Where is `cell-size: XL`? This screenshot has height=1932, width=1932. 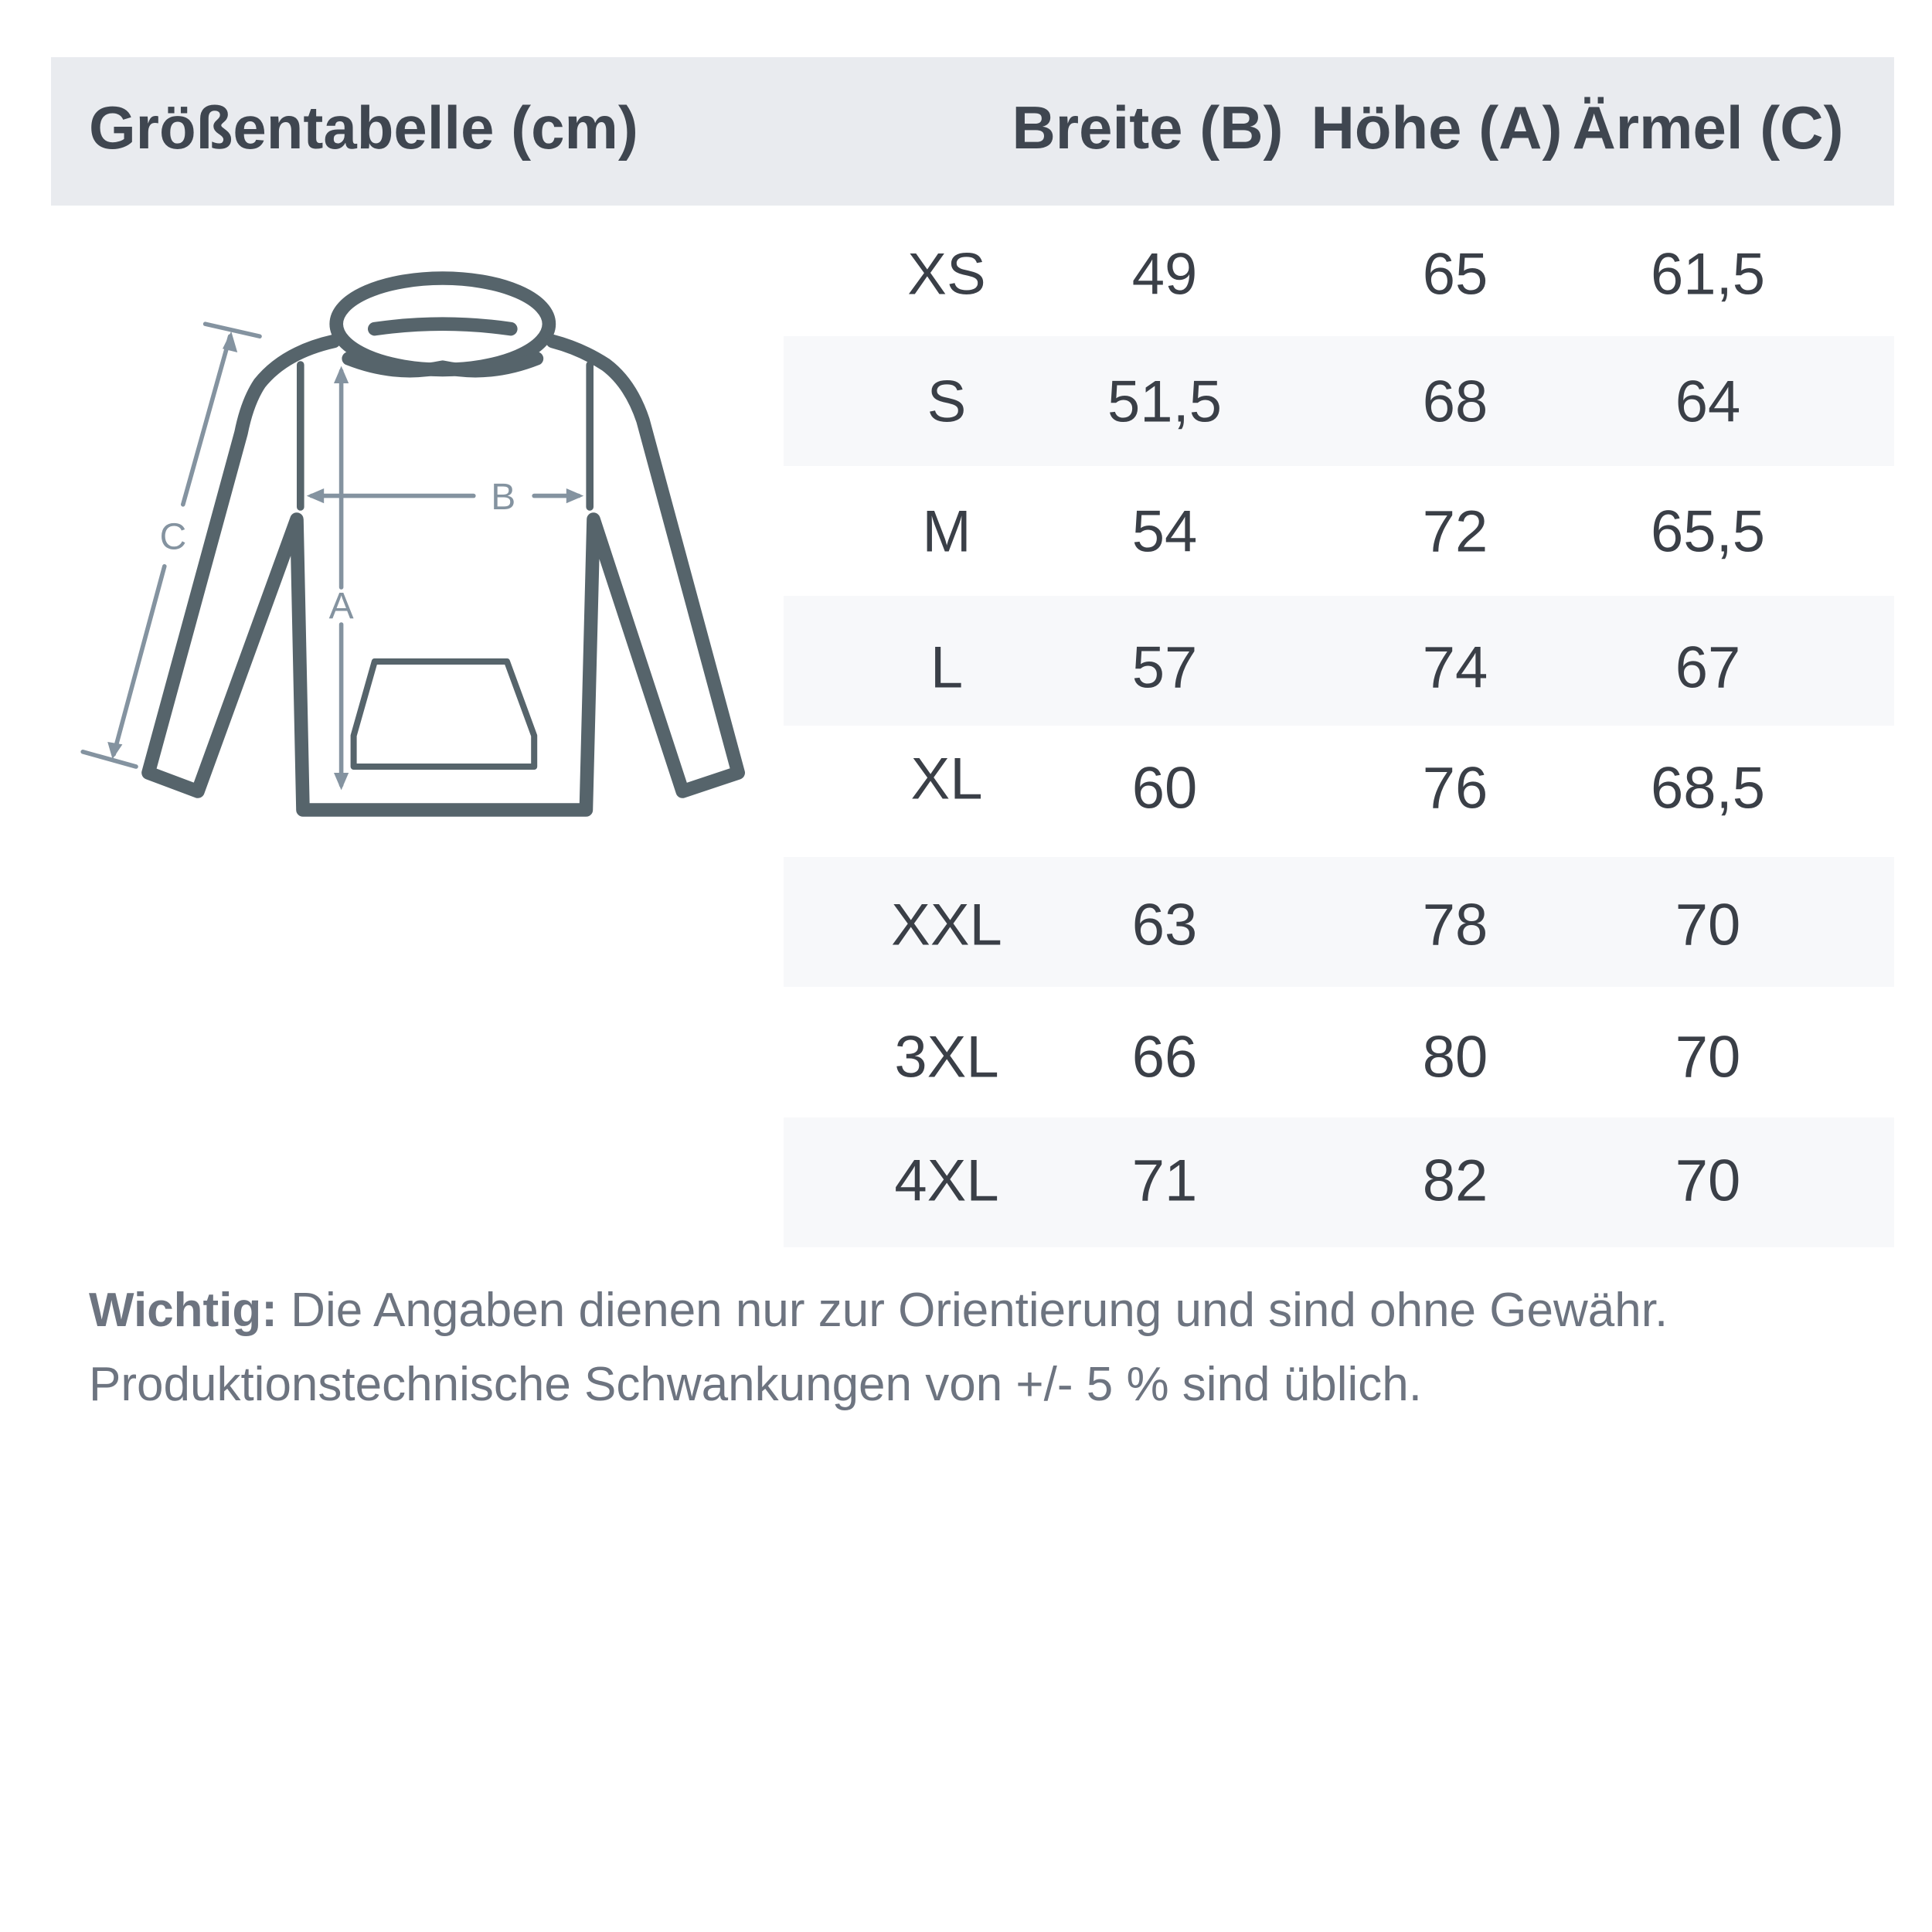
cell-size: XL is located at coordinates (947, 779).